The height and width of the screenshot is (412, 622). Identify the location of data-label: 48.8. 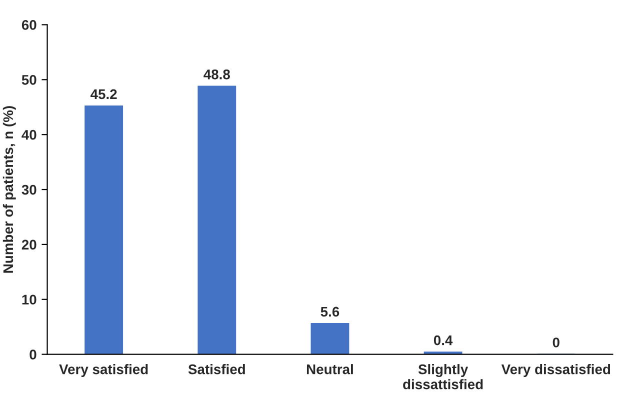
(217, 75).